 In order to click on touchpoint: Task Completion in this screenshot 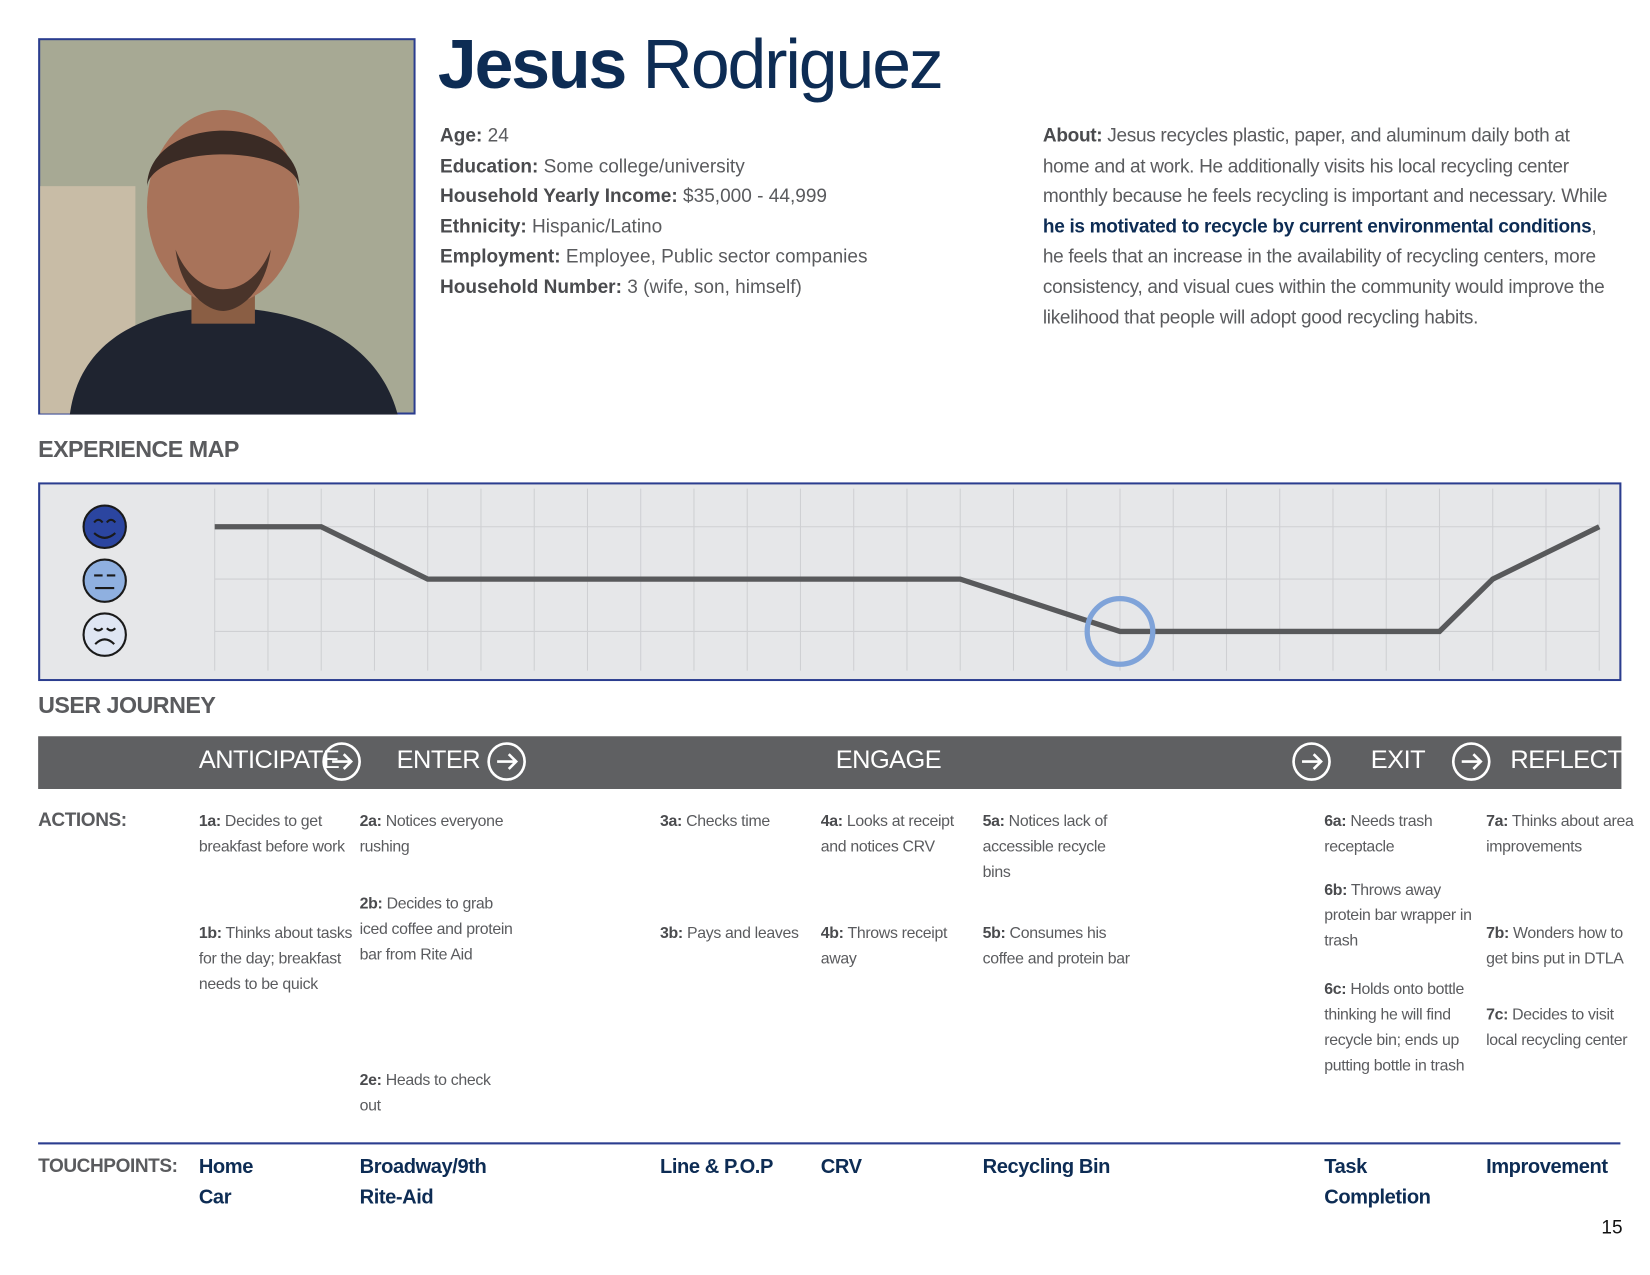, I will do `click(1377, 1182)`.